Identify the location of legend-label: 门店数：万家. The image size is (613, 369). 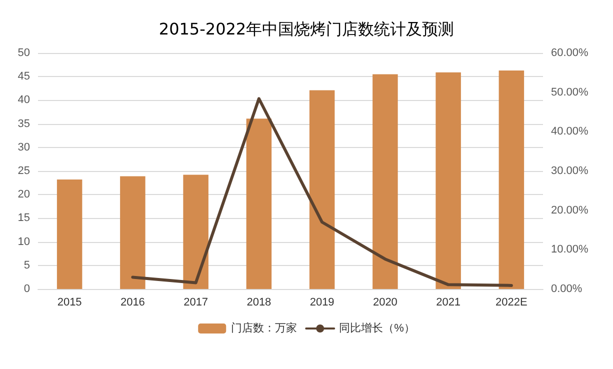
(264, 328).